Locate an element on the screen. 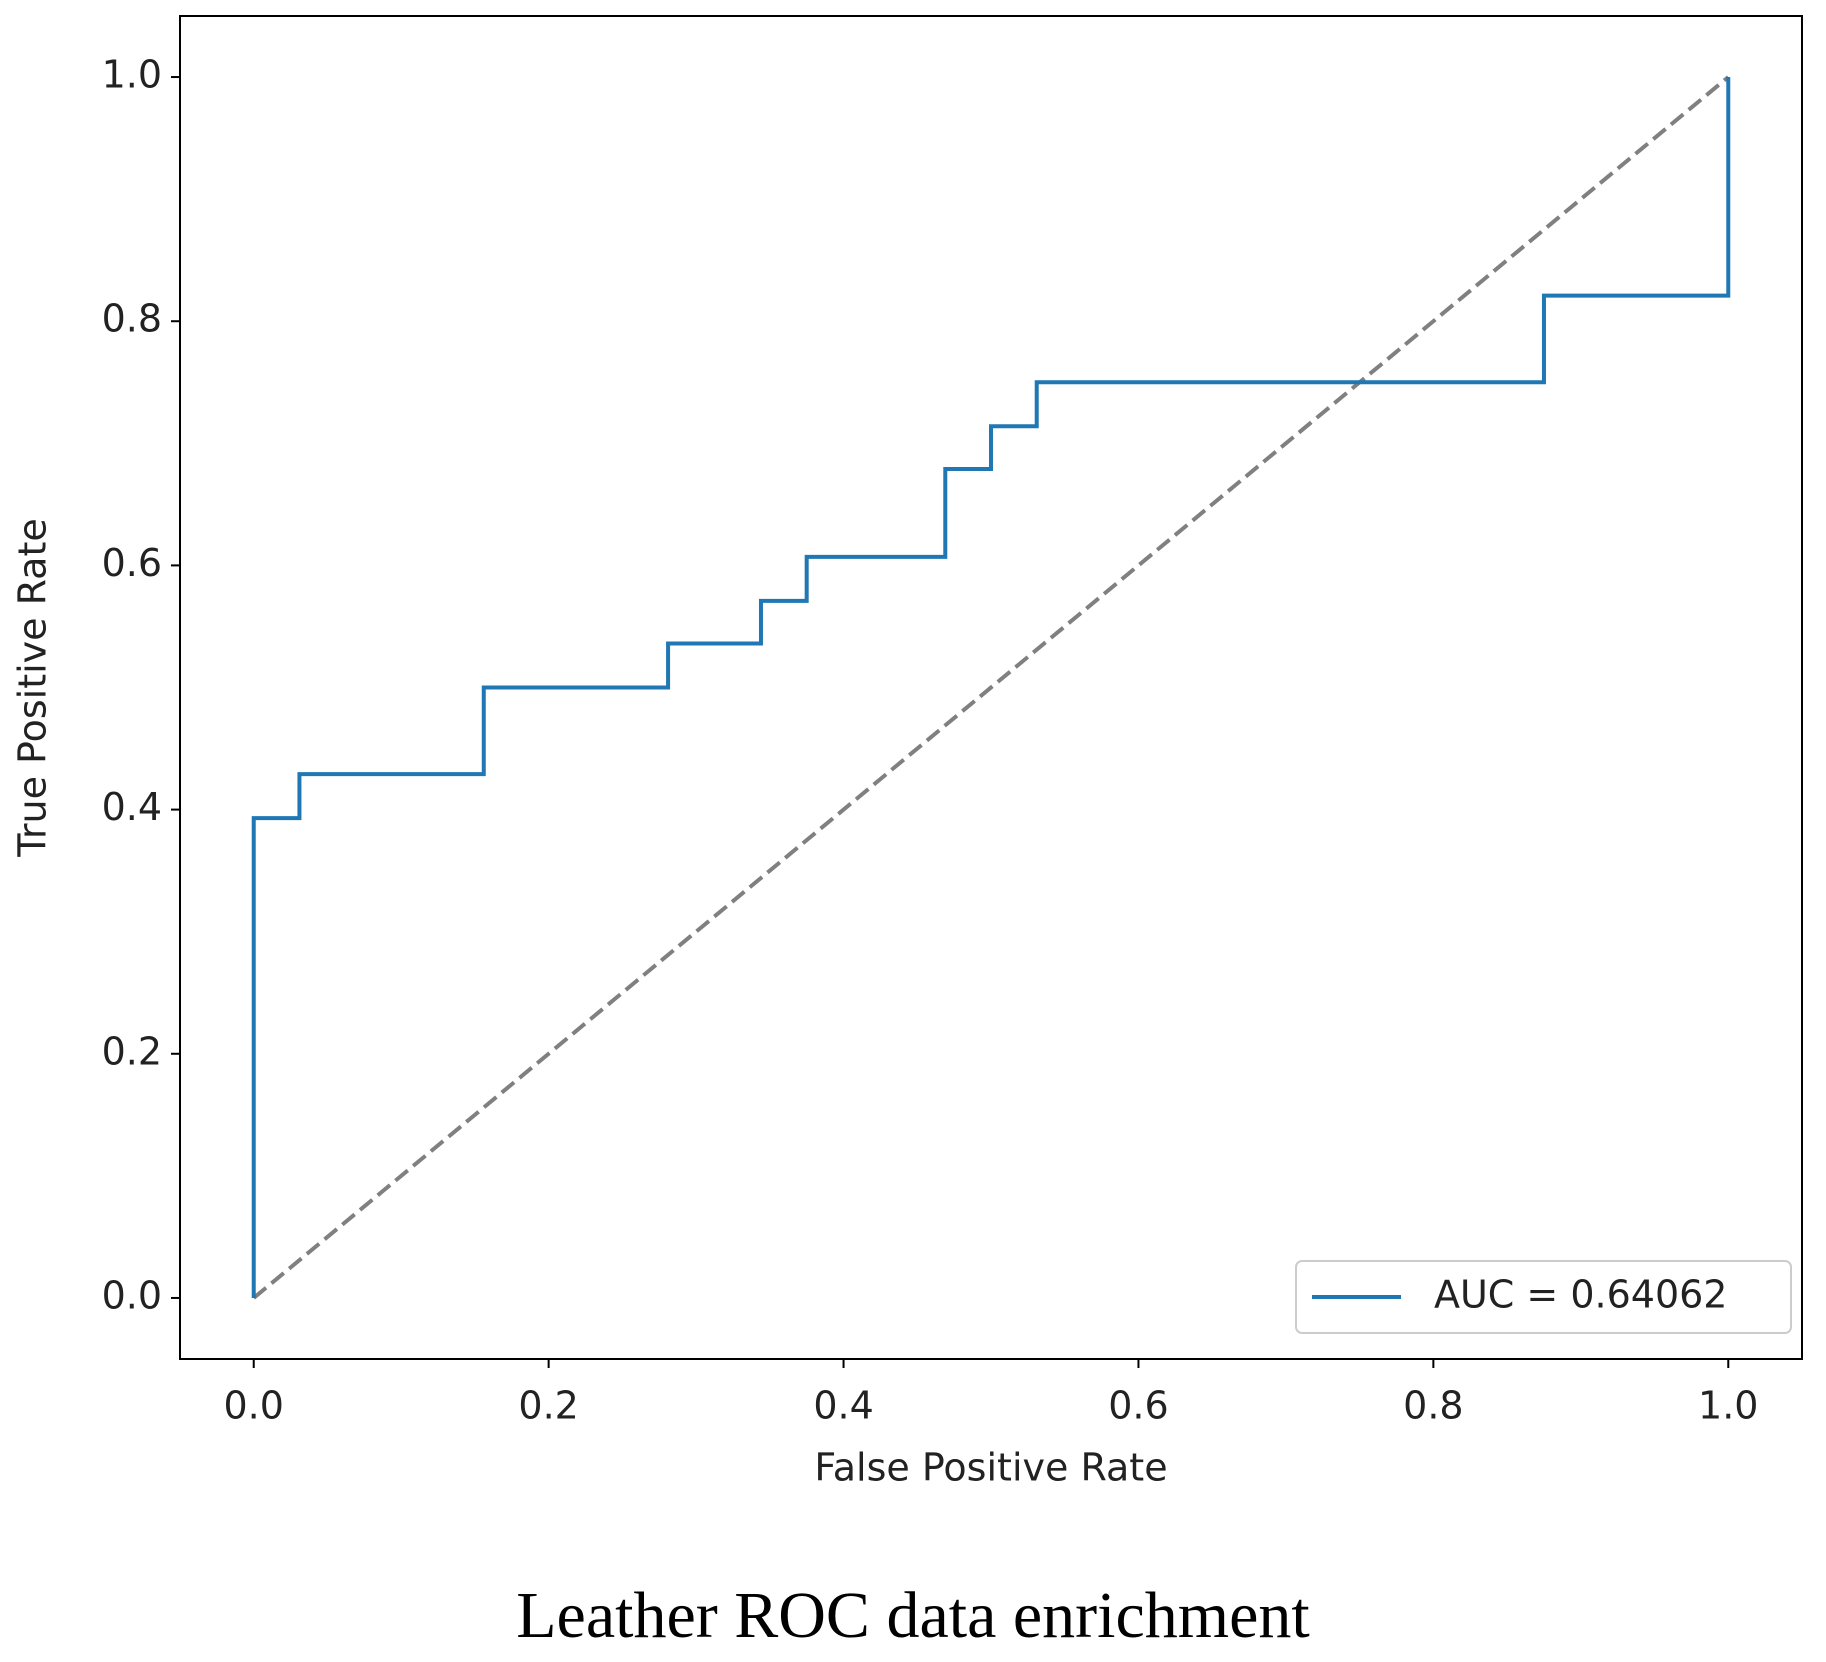  x-tick-label: 0.8 is located at coordinates (1433, 1406).